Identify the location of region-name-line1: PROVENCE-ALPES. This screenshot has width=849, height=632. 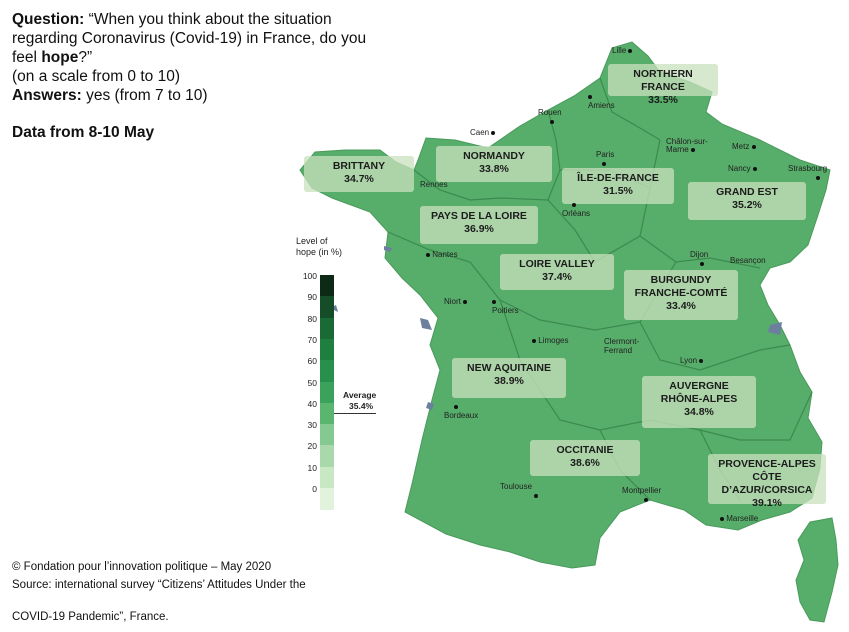
(767, 464).